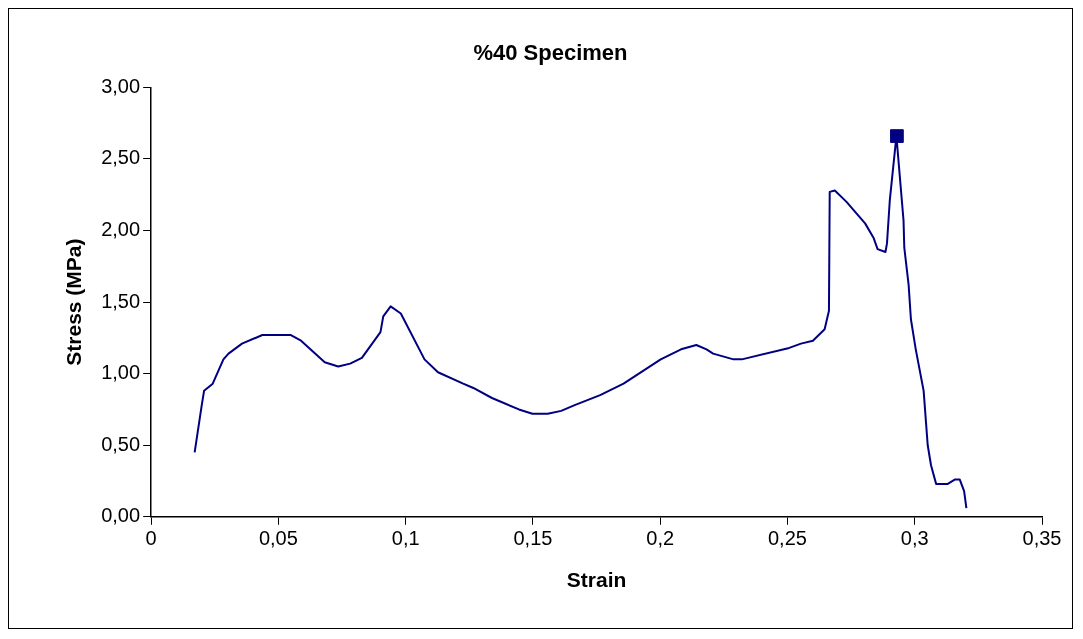  Describe the element at coordinates (533, 538) in the screenshot. I see `x-tick-label: 0,15` at that location.